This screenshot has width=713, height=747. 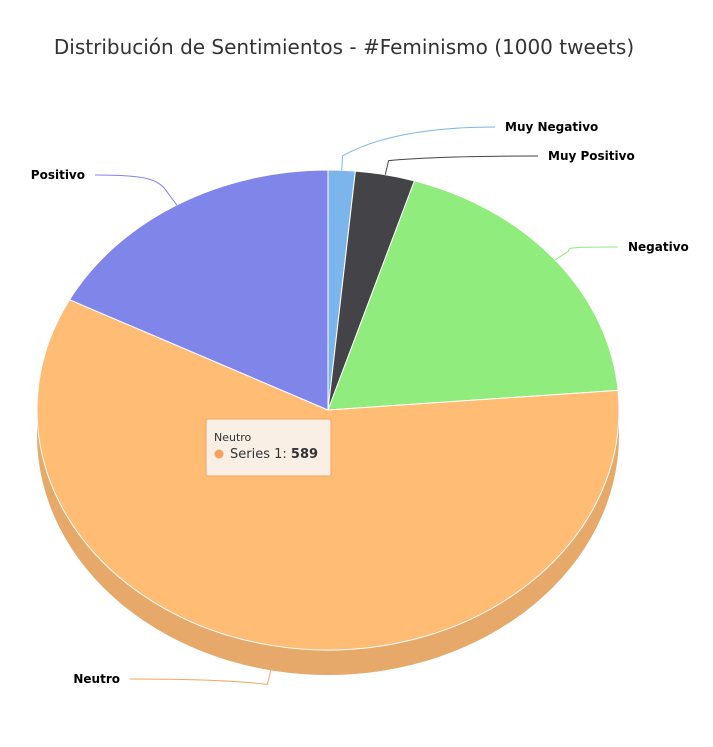 I want to click on tooltip-series-line: Series 1: 589, so click(x=274, y=454).